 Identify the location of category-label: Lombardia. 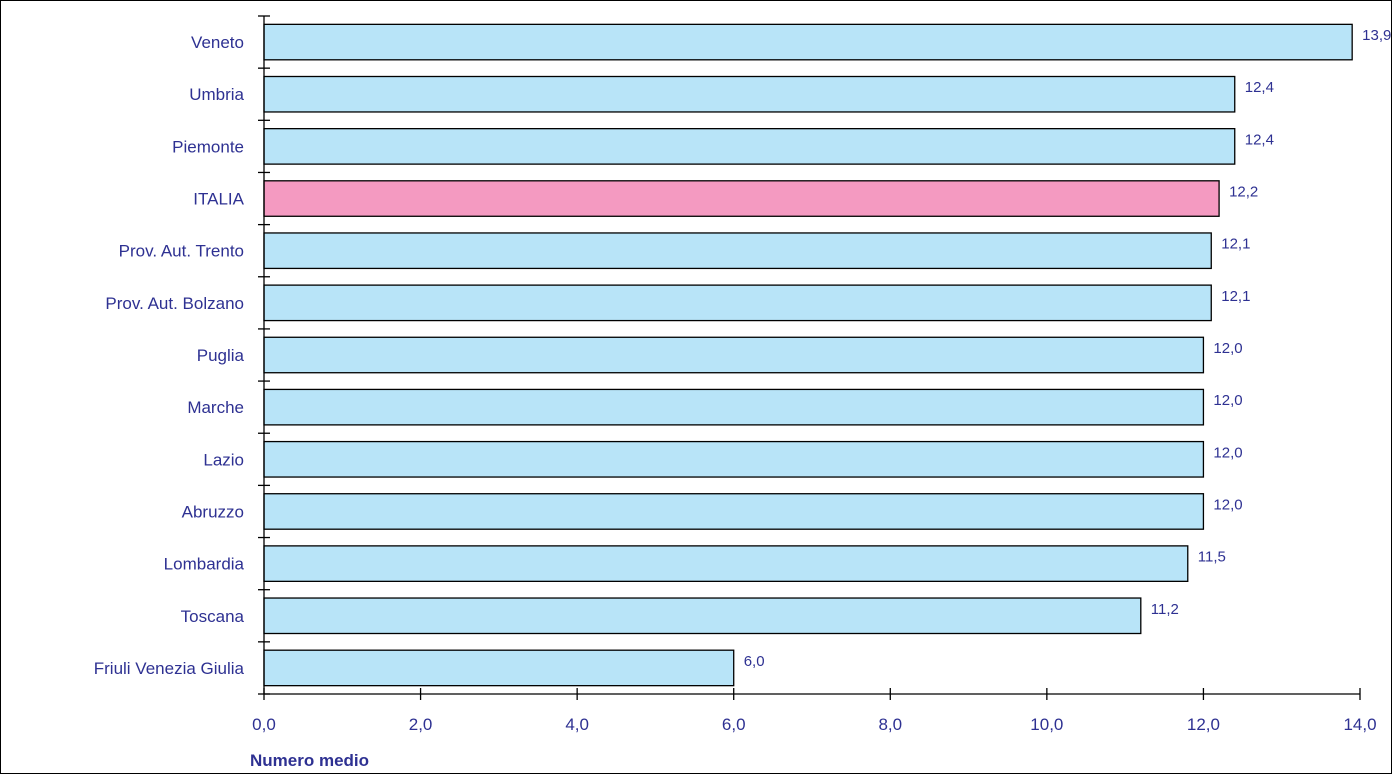
(204, 564).